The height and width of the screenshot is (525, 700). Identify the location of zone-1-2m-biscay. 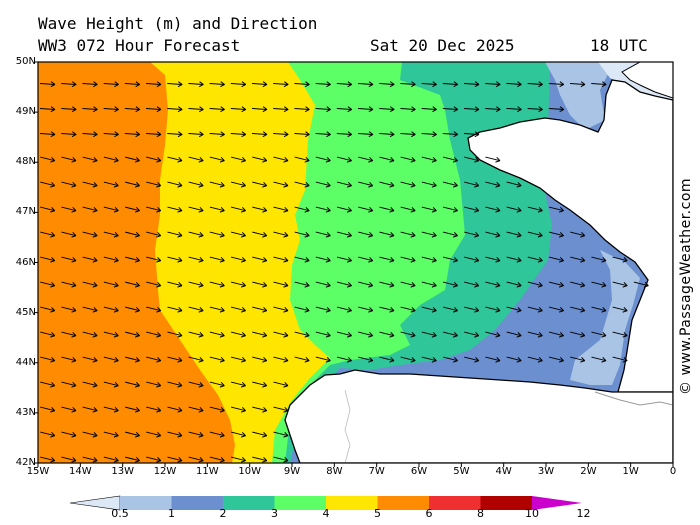
(605, 317).